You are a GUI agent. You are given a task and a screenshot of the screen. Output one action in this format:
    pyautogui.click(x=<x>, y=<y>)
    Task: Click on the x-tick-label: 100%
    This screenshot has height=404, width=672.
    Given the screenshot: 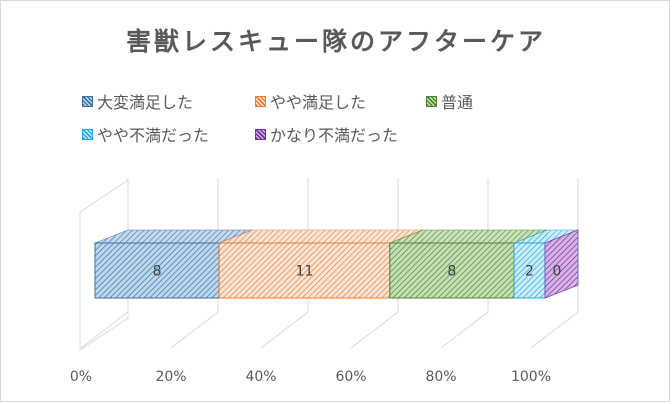 What is the action you would take?
    pyautogui.click(x=531, y=377)
    